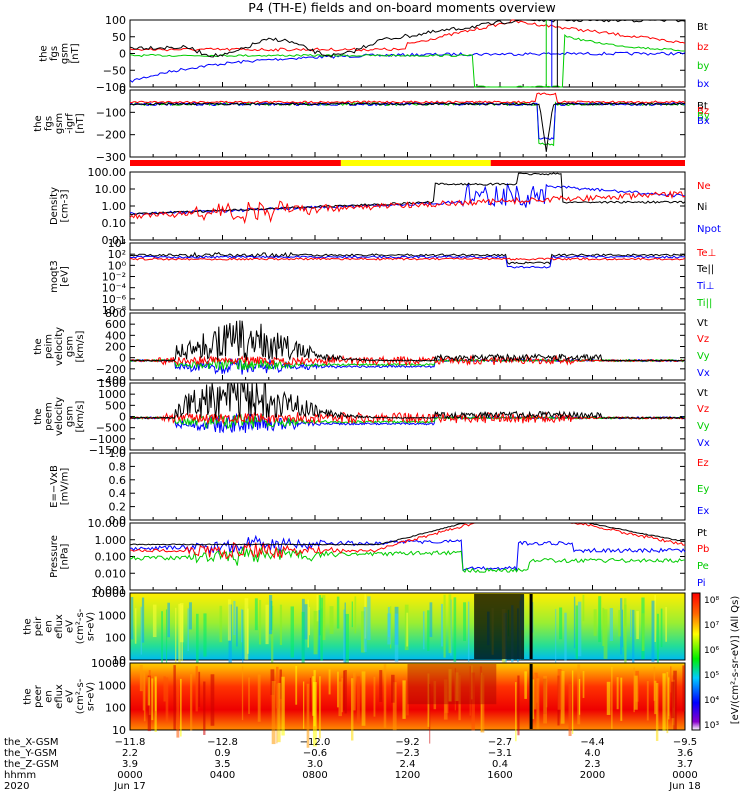 The height and width of the screenshot is (800, 750). What do you see at coordinates (391, 124) in the screenshot?
I see `panel-fgs_dc-ticks: 0−100−200−300` at bounding box center [391, 124].